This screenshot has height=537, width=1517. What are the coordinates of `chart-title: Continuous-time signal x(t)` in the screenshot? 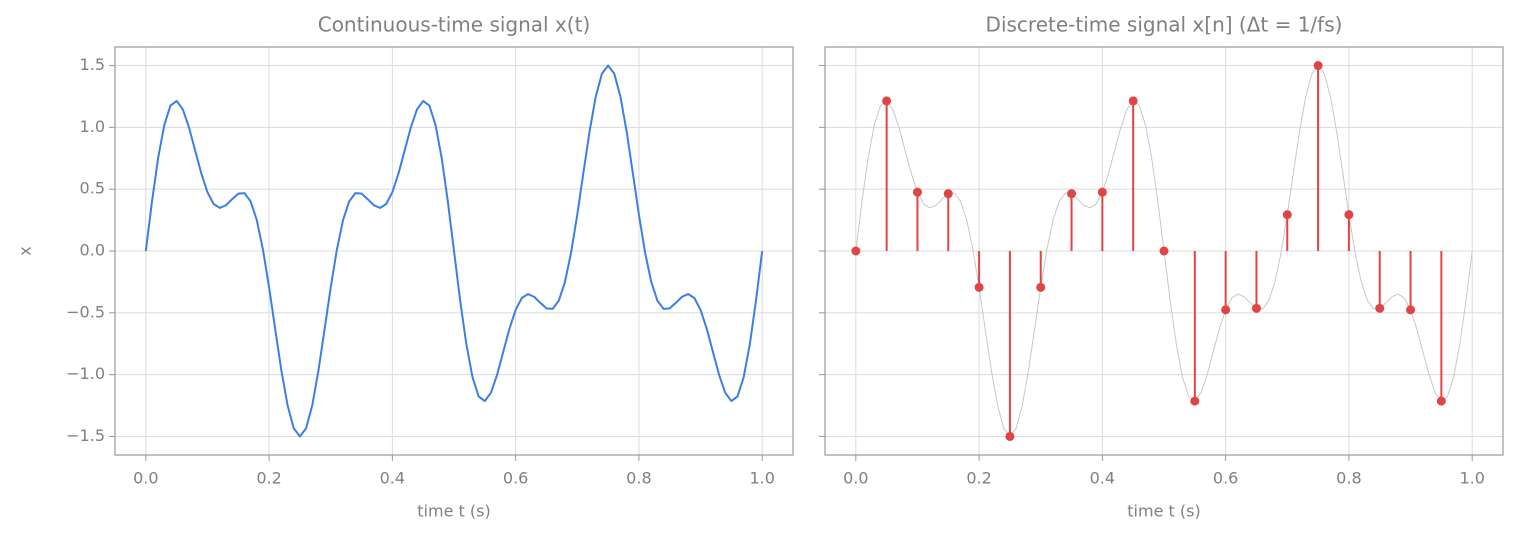 It's located at (454, 25).